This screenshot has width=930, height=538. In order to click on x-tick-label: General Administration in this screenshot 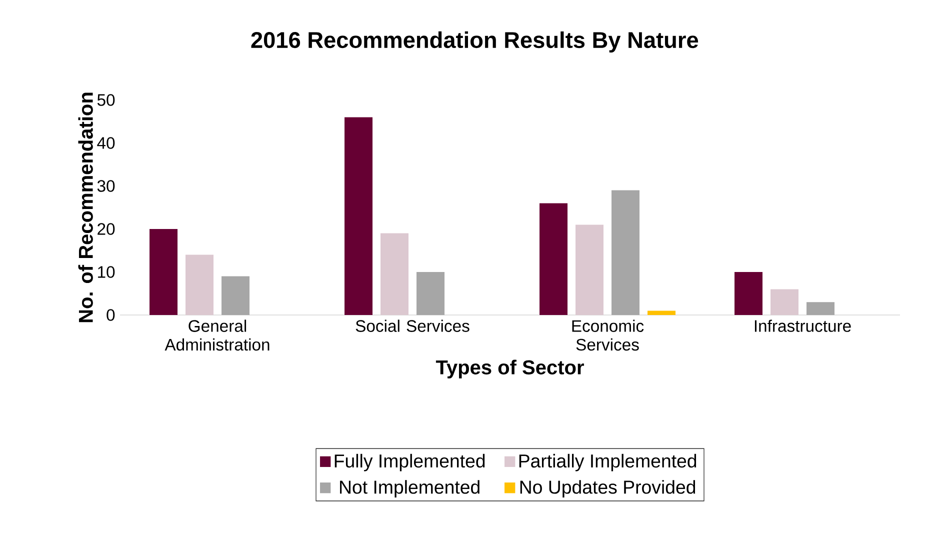, I will do `click(217, 335)`.